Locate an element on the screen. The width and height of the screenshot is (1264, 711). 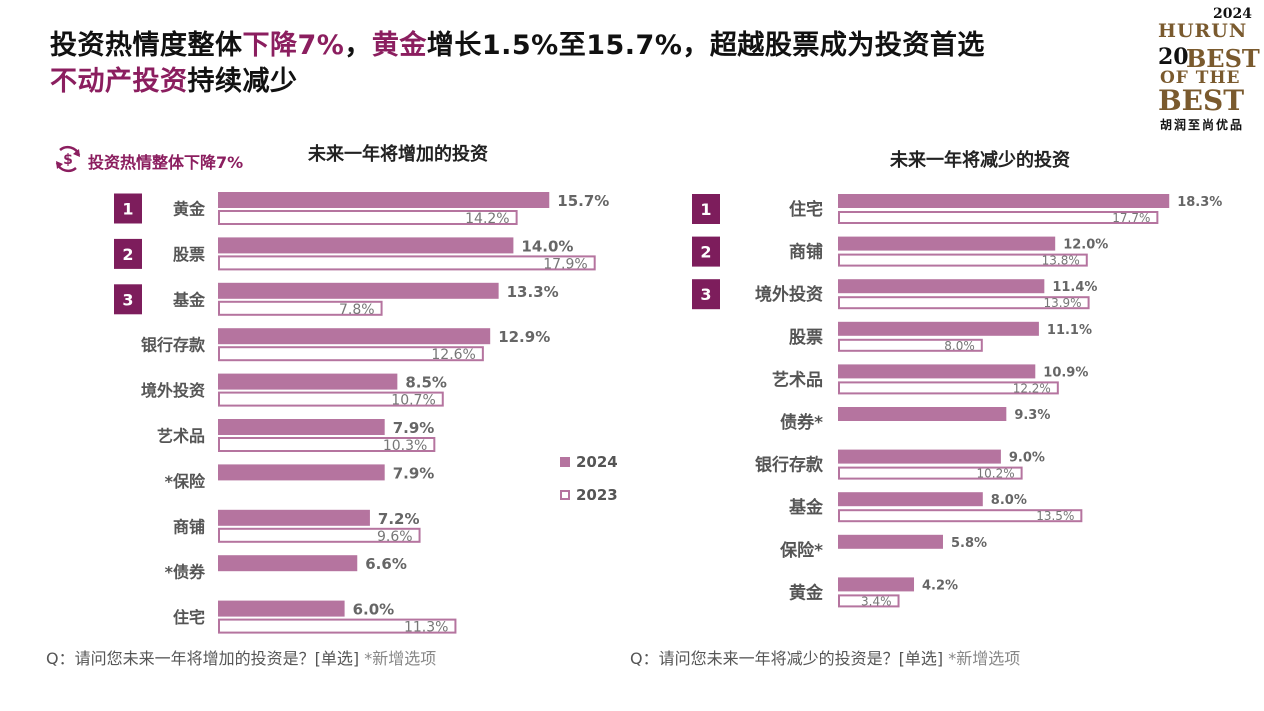
right-value-label-2024: 8.0% is located at coordinates (1009, 500).